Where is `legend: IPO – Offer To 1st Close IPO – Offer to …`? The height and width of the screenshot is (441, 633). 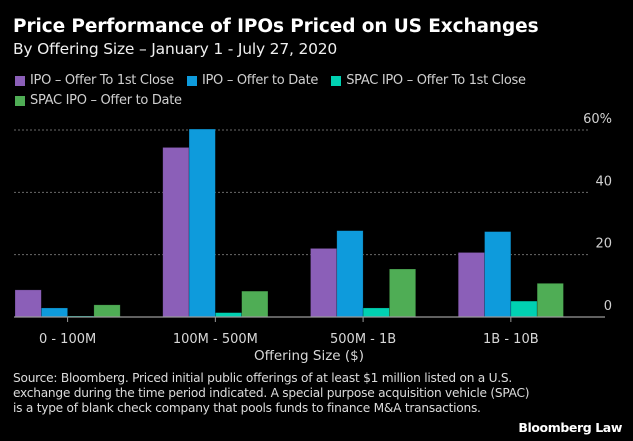 legend: IPO – Offer To 1st Close IPO – Offer to … is located at coordinates (315, 92).